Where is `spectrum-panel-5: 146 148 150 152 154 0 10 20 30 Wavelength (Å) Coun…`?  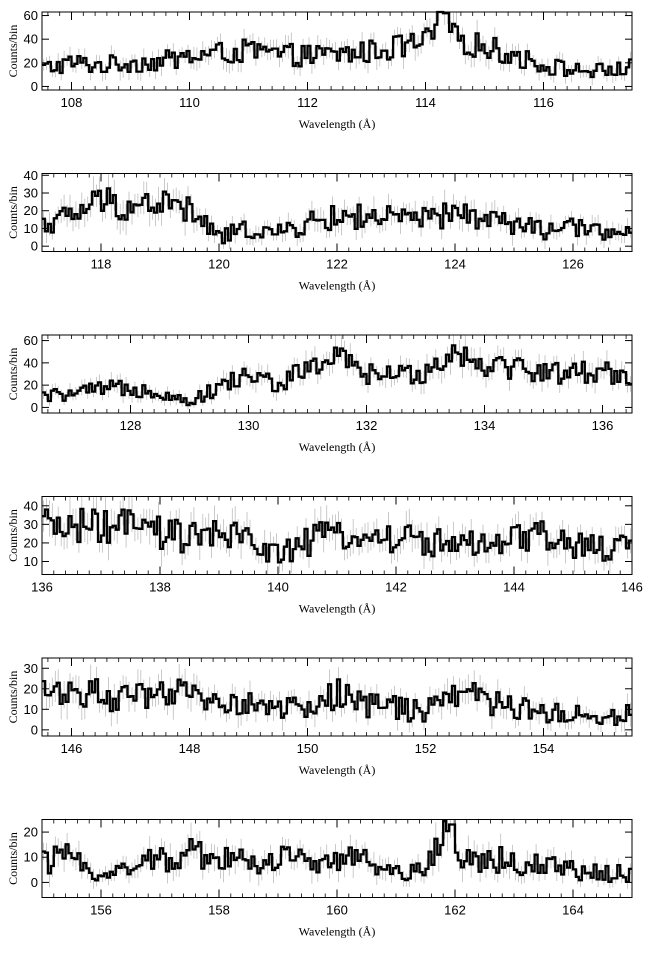
spectrum-panel-5: 146 148 150 152 154 0 10 20 30 Wavelength (Å) Coun… is located at coordinates (319, 717).